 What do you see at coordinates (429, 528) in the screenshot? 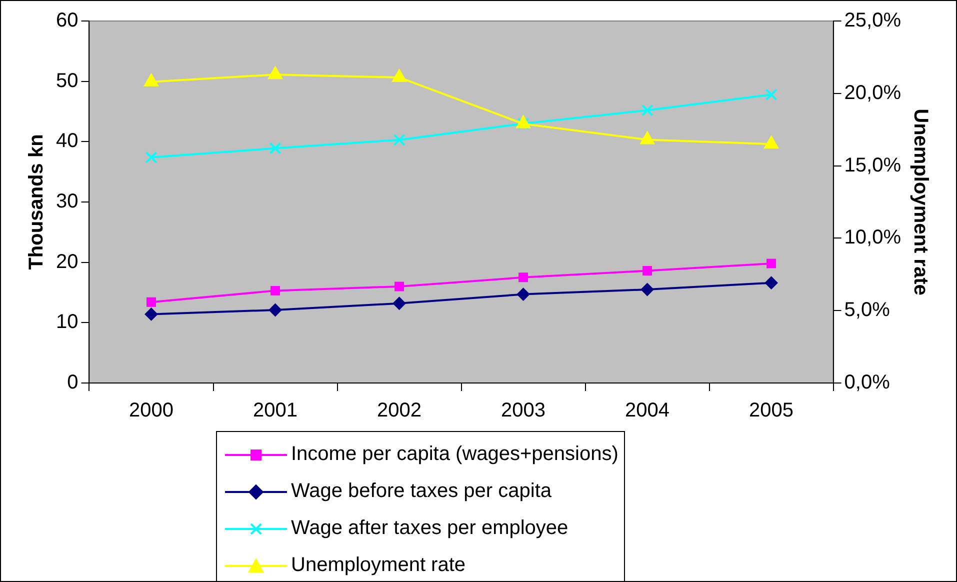
I see `legend-label: Wage after taxes per employee` at bounding box center [429, 528].